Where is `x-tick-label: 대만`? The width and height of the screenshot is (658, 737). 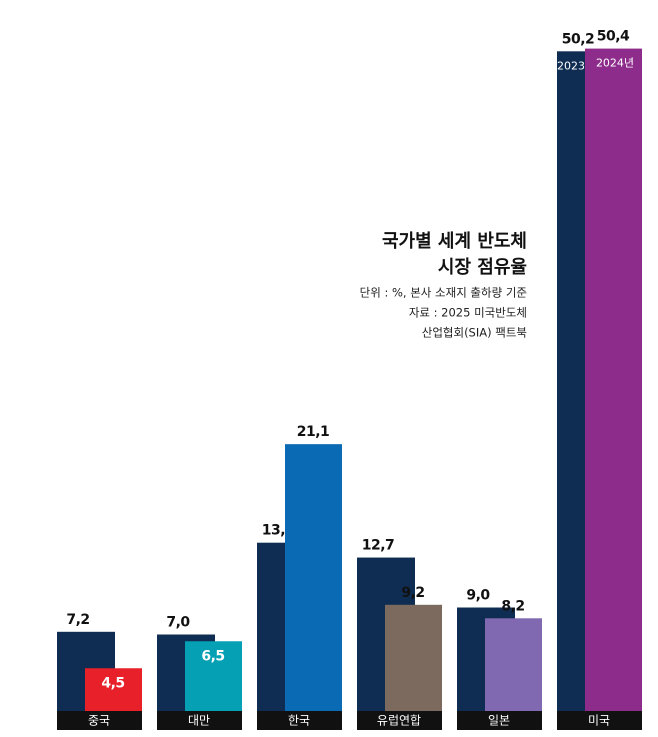
x-tick-label: 대만 is located at coordinates (199, 721).